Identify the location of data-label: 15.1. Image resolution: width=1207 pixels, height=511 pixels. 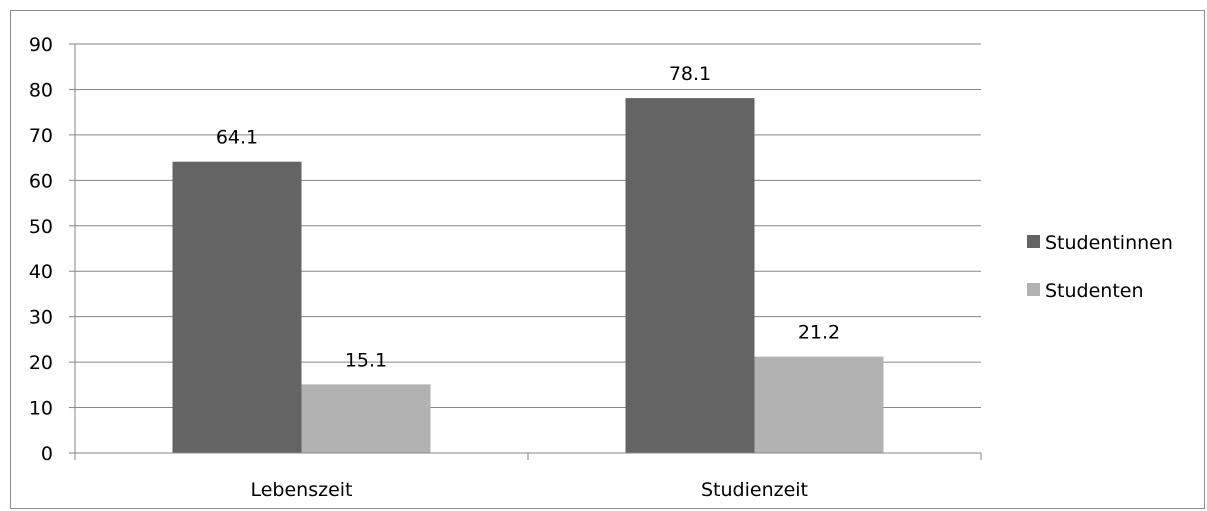
(366, 360).